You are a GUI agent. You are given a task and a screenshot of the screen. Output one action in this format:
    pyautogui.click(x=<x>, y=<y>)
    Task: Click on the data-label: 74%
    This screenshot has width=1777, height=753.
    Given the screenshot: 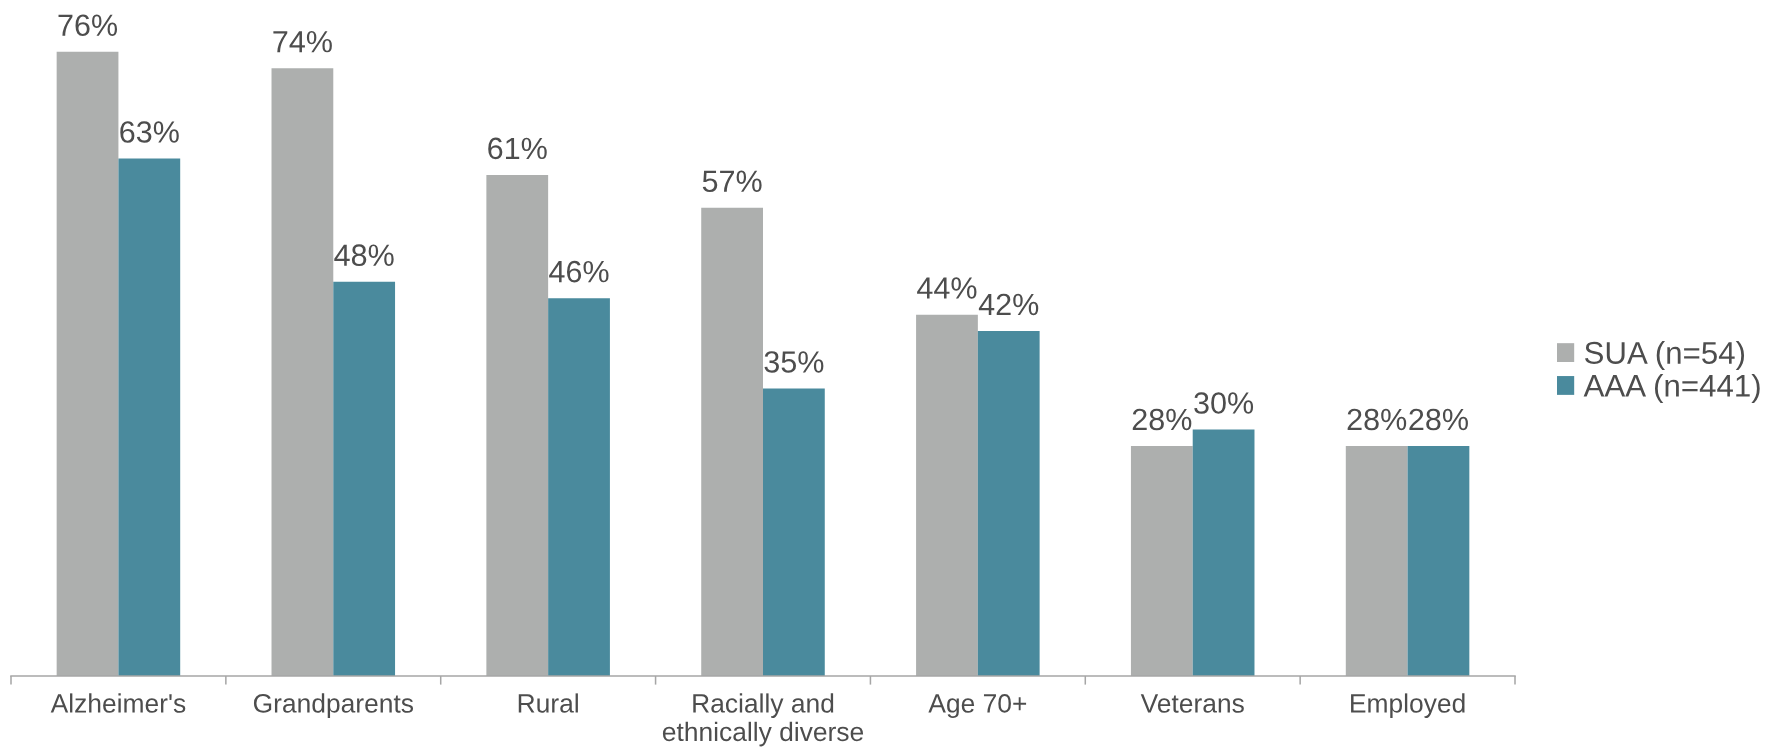 What is the action you would take?
    pyautogui.click(x=302, y=41)
    